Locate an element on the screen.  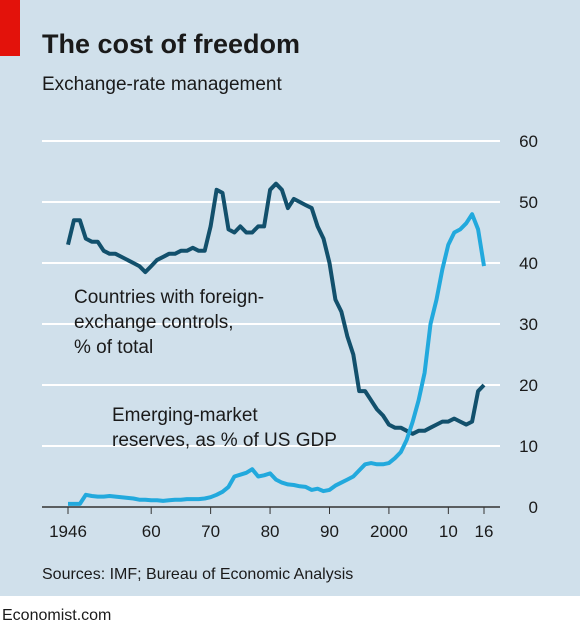
annotation: reserves, as % of US GDP is located at coordinates (224, 440).